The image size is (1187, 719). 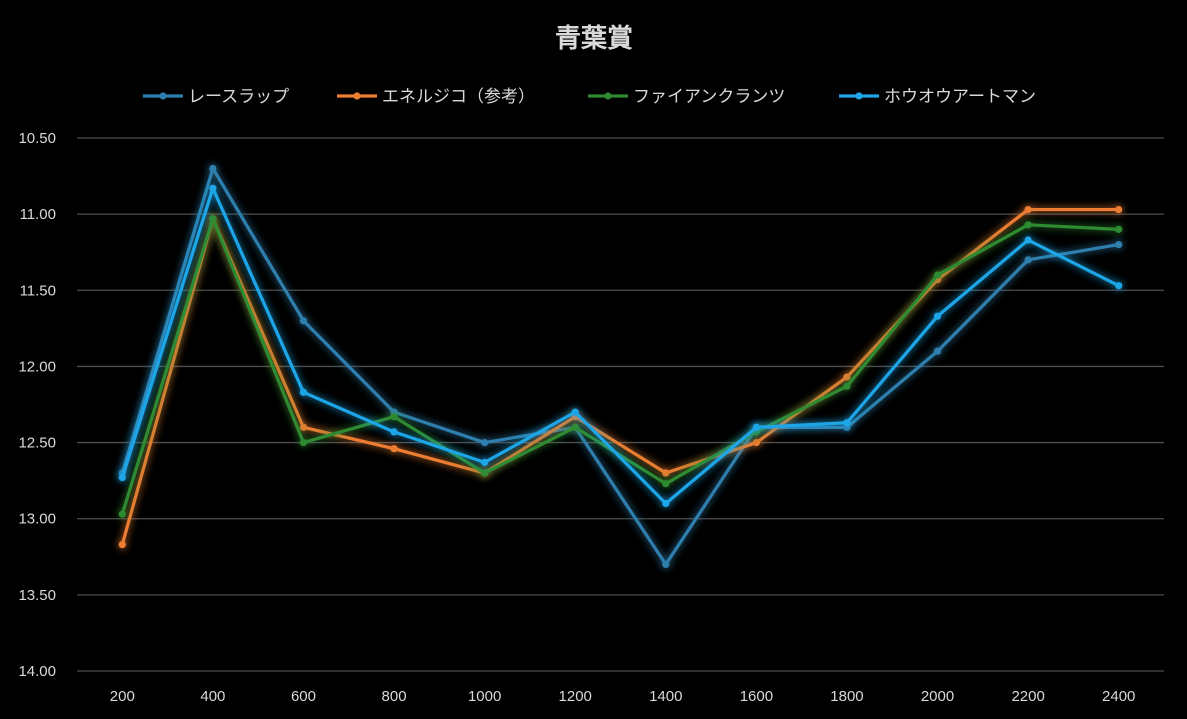 What do you see at coordinates (484, 696) in the screenshot?
I see `x-tick-label: 1000` at bounding box center [484, 696].